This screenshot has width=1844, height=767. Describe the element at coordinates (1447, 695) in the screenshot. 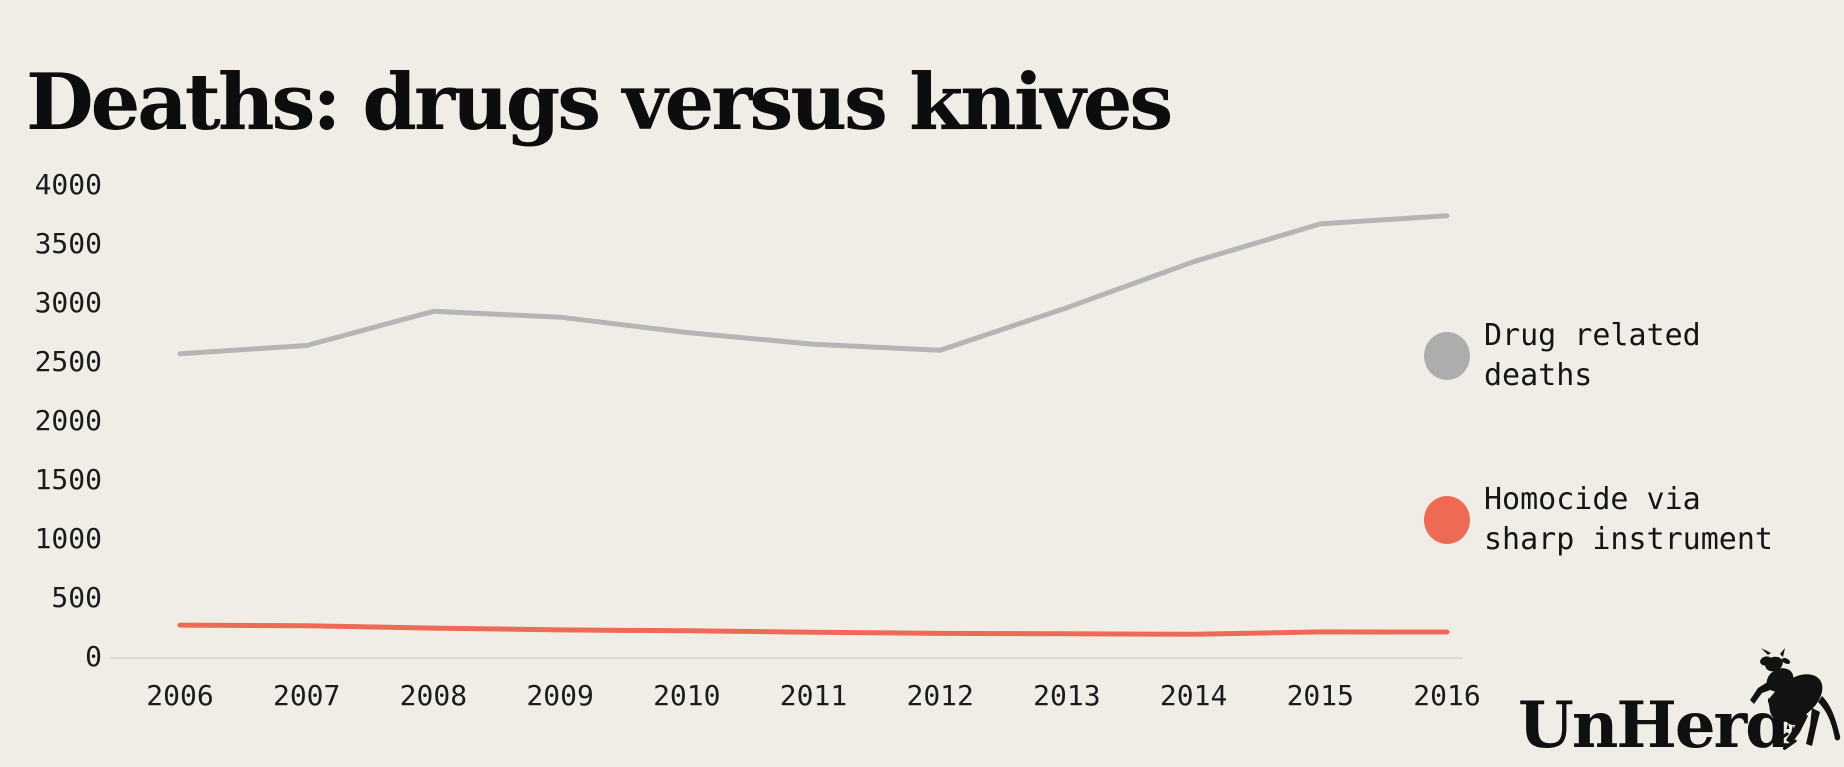

I see `x-axis-tick-label: 2016` at that location.